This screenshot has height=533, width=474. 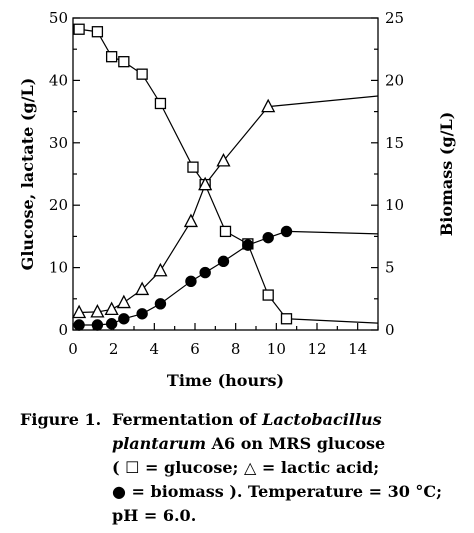 What do you see at coordinates (155, 349) in the screenshot?
I see `x-tick-label: 4` at bounding box center [155, 349].